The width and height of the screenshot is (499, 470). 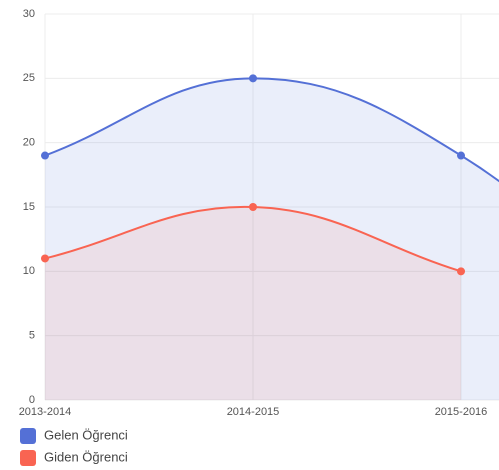 What do you see at coordinates (253, 412) in the screenshot?
I see `x-tick-label: 2014-2015` at bounding box center [253, 412].